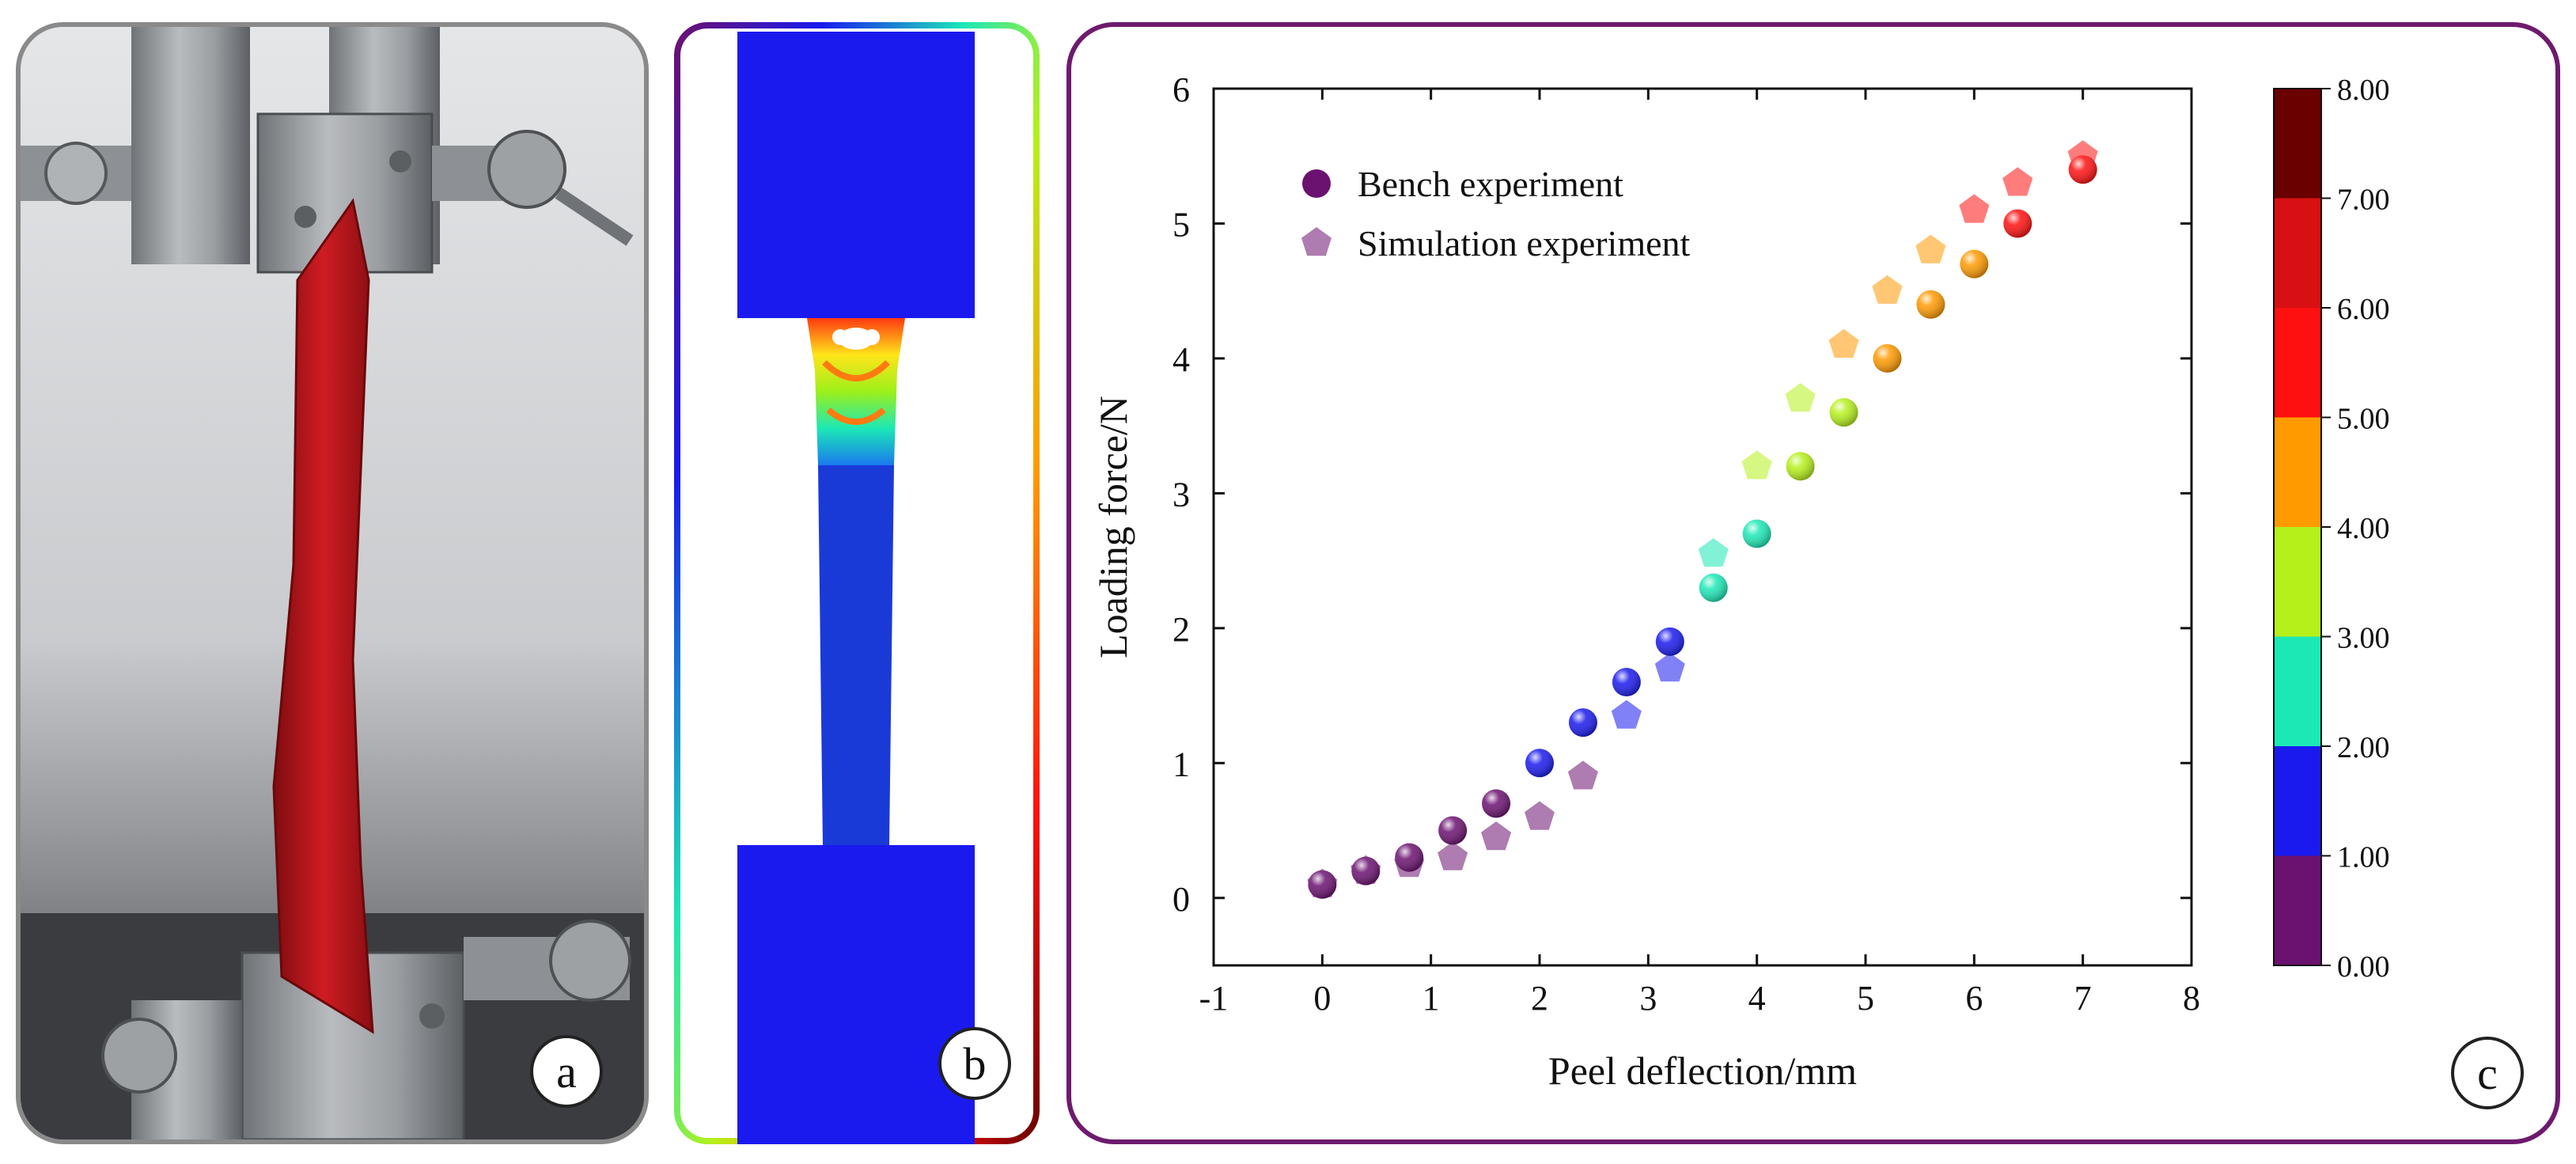 The image size is (2576, 1164). I want to click on red-specimen, so click(323, 616).